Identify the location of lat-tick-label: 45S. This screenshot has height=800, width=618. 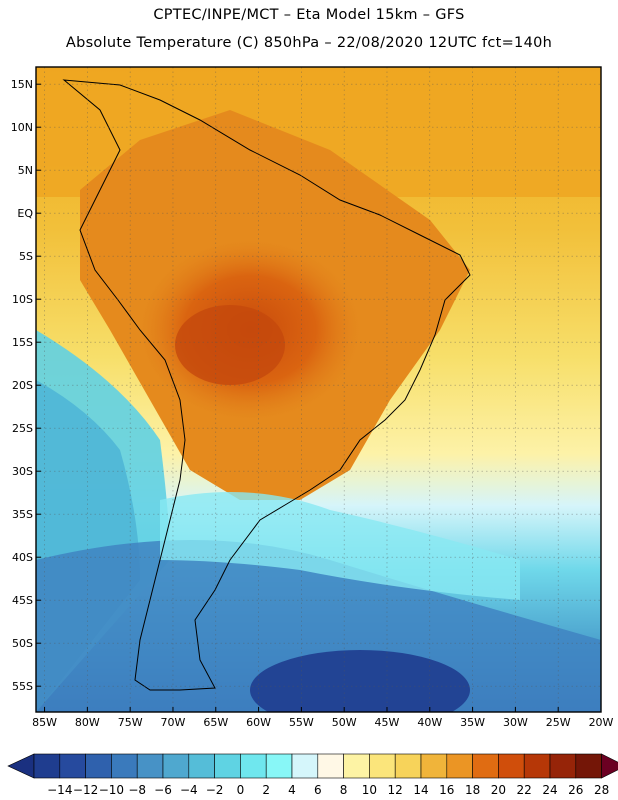
(22, 600).